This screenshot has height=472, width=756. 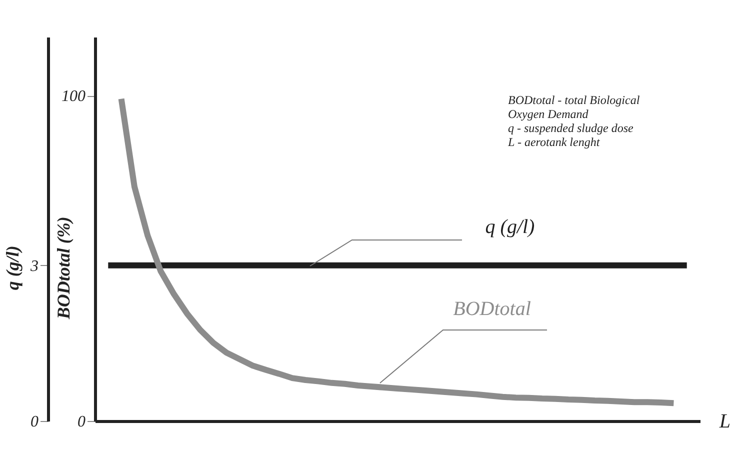 I want to click on y2-tick-label: 100, so click(x=74, y=97).